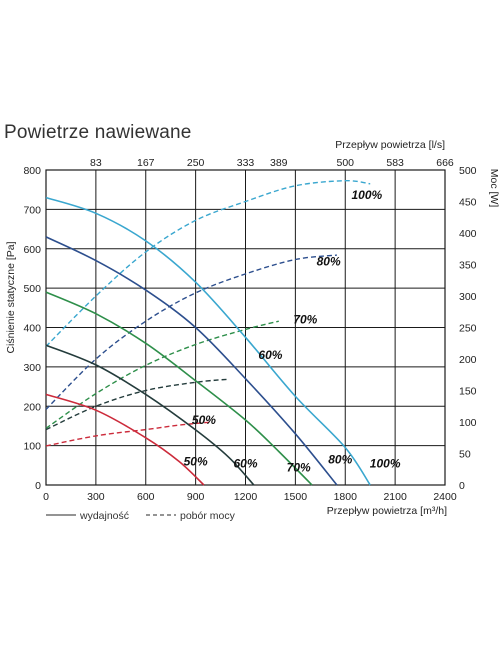 This screenshot has width=500, height=650. Describe the element at coordinates (468, 329) in the screenshot. I see `right-tick-label: 250` at that location.